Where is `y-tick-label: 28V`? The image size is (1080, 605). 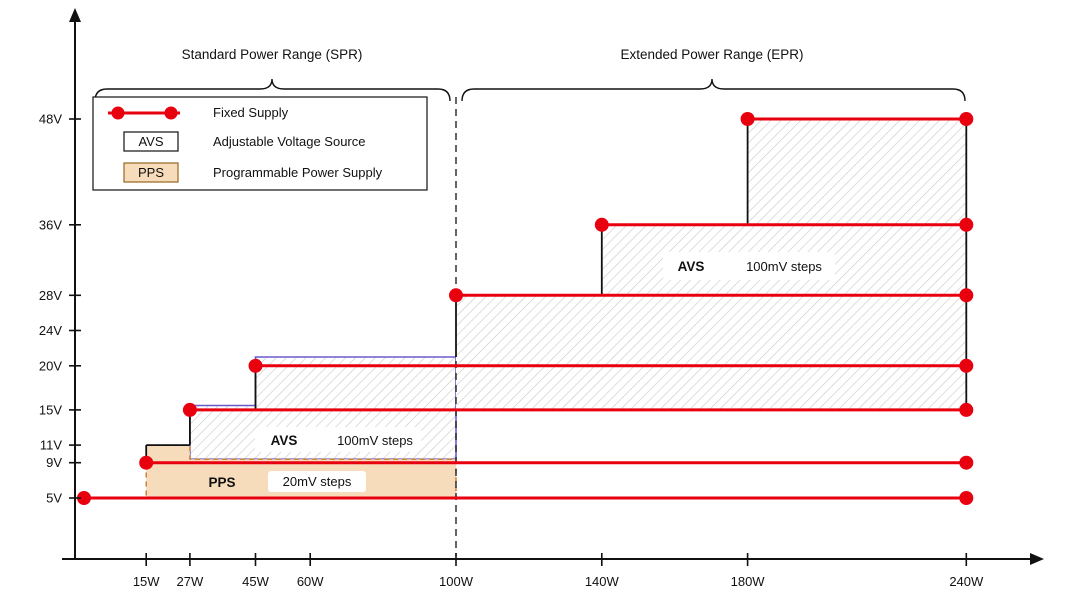
y-tick-label: 28V is located at coordinates (50, 295).